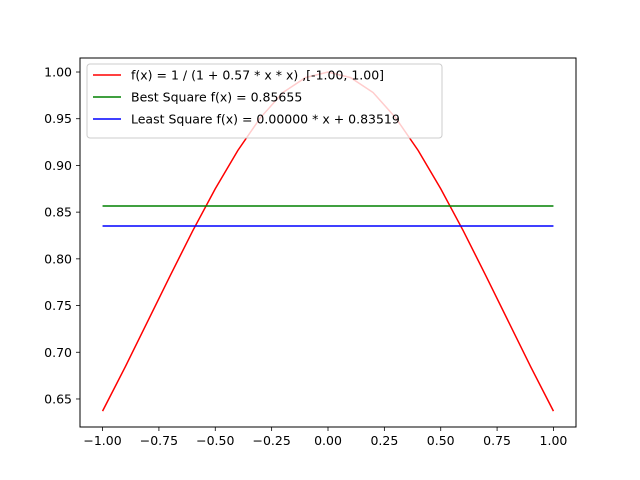 This screenshot has width=640, height=480. What do you see at coordinates (216, 97) in the screenshot?
I see `legend-label-1: Best Square f(x) = 0.85655` at bounding box center [216, 97].